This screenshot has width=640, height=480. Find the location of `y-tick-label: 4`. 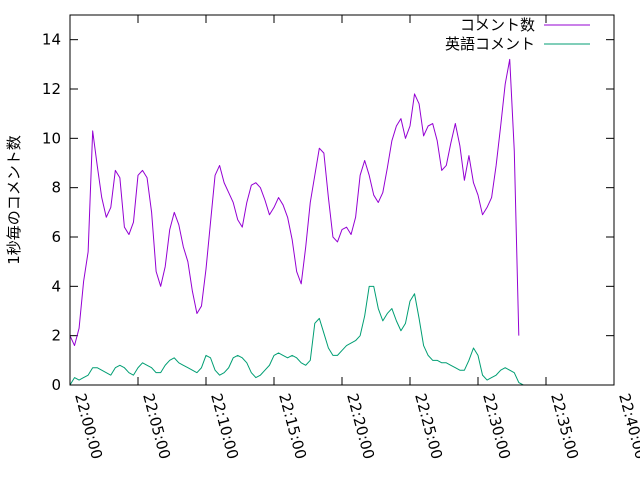

y-tick-label: 4 is located at coordinates (56, 286).